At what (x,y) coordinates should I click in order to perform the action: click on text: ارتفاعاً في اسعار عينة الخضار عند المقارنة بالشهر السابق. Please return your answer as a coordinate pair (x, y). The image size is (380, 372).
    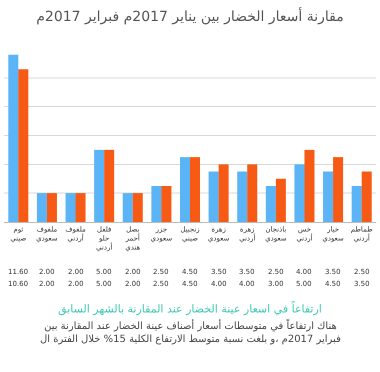
    Looking at the image, I should click on (190, 308).